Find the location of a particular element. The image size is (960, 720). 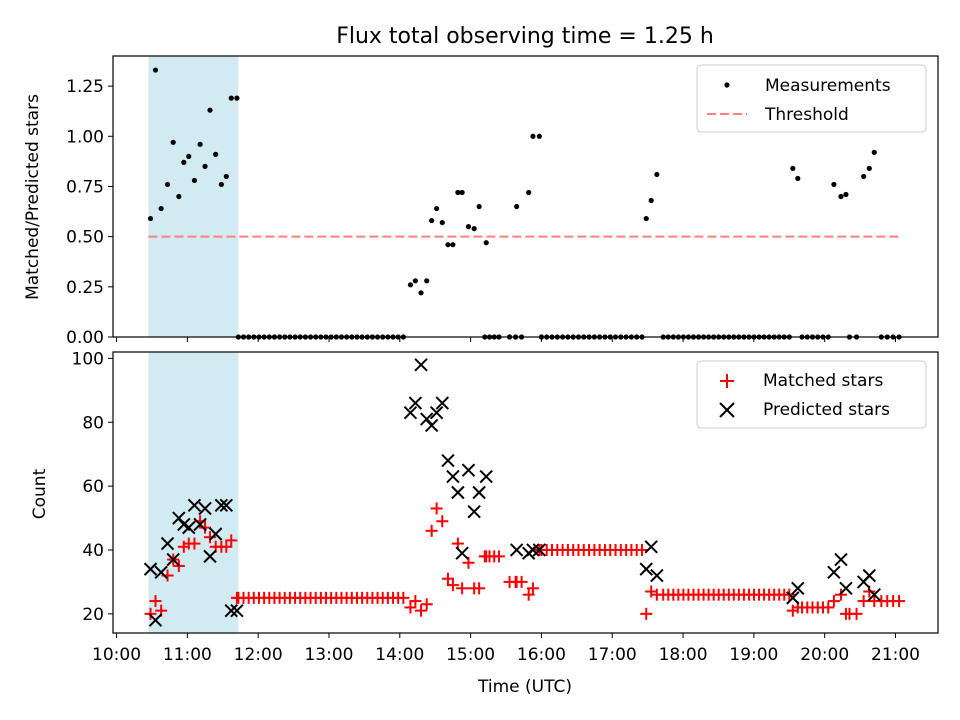

top-ylabel: Matched/Predicted stars is located at coordinates (33, 197).